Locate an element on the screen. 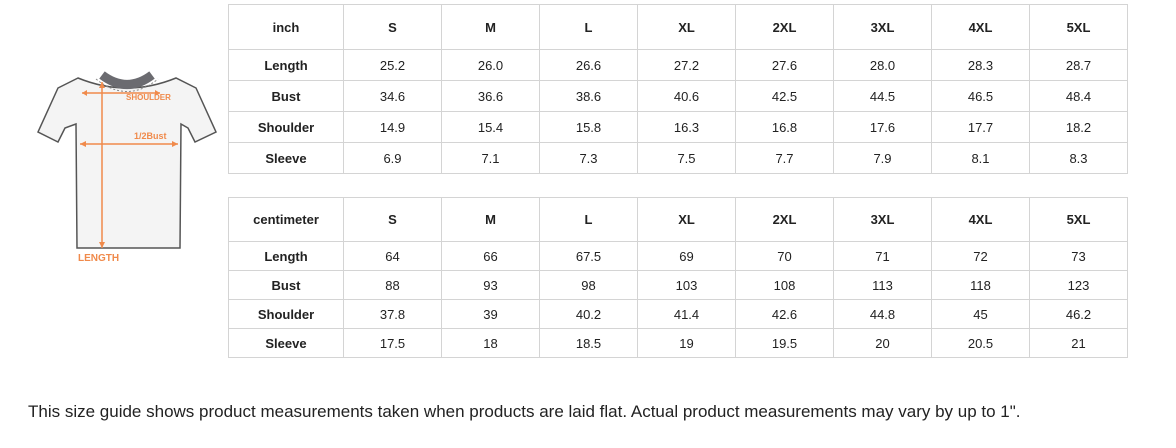 This screenshot has width=1176, height=448. table-cell: 67.5 is located at coordinates (588, 256).